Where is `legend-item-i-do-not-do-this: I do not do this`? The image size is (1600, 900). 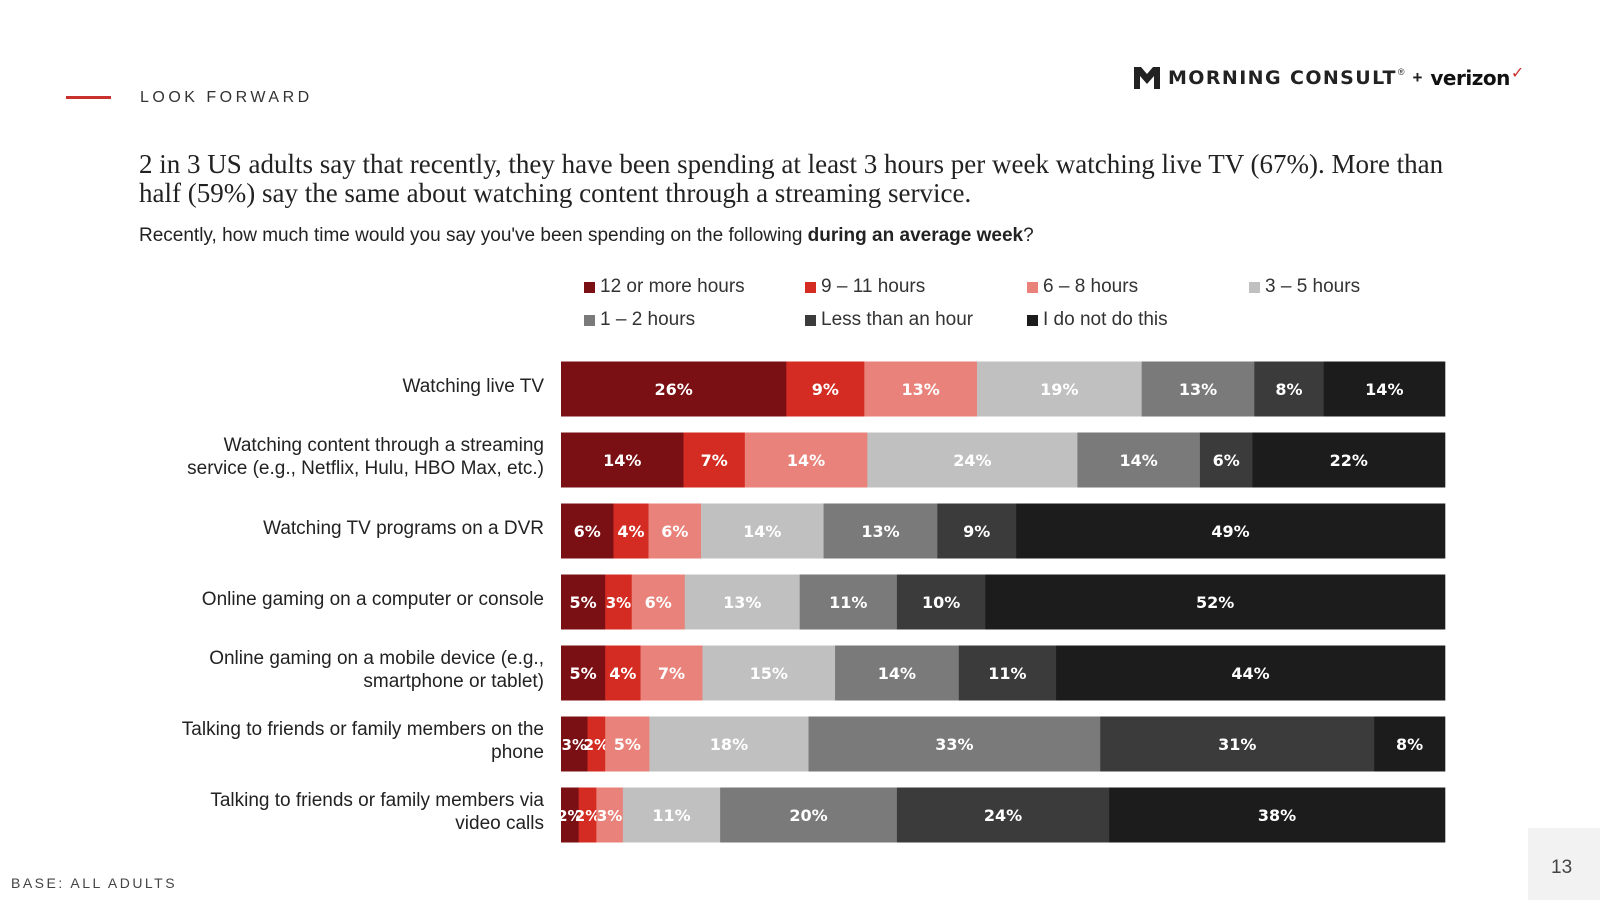
legend-item-i-do-not-do-this: I do not do this is located at coordinates (1097, 320).